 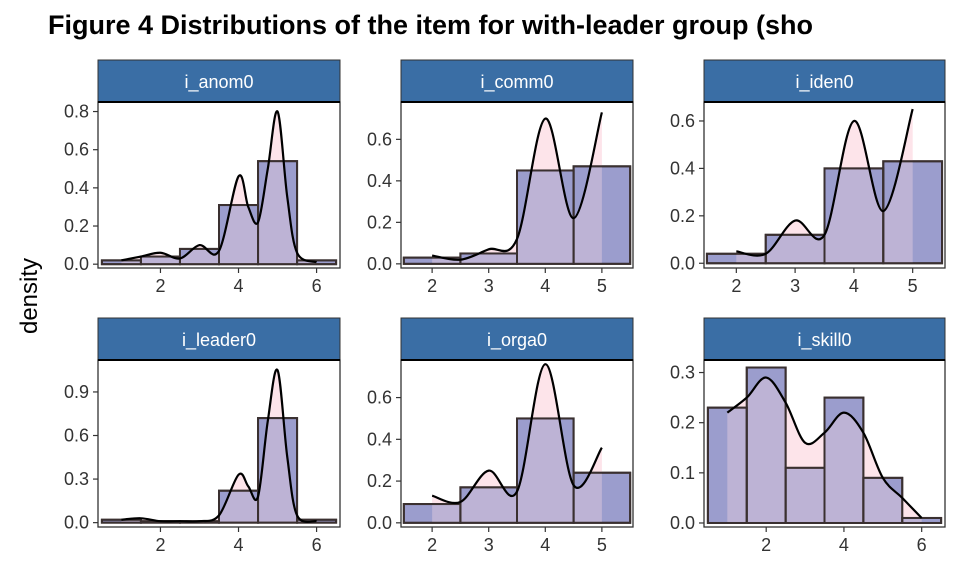 I want to click on panel-i_iden0: i_iden0 2 3 4 5 0.0 0.2 0.4 0.6, so click(x=808, y=177).